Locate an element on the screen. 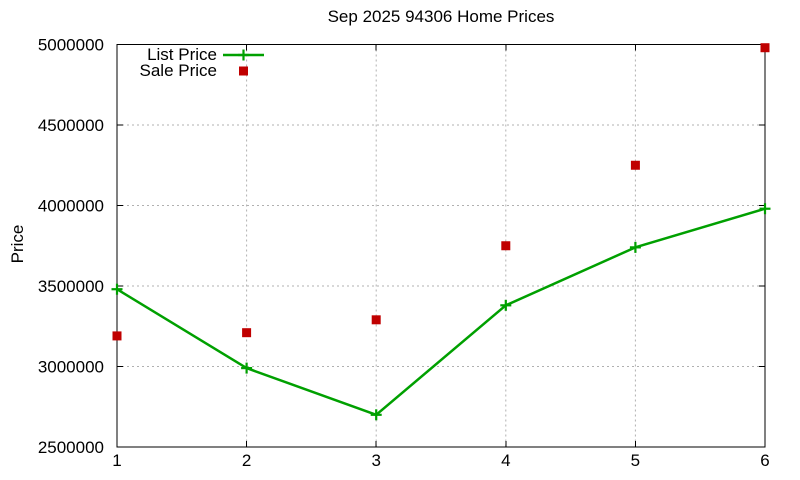 The height and width of the screenshot is (480, 800). chart-title: Sep 2025 94306 Home Prices is located at coordinates (441, 16).